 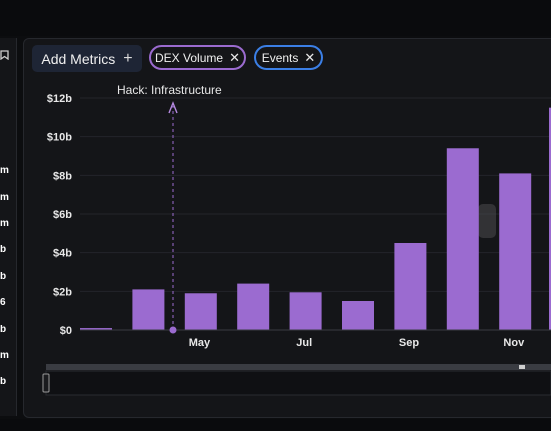 What do you see at coordinates (280, 57) in the screenshot?
I see `chip-label: Events` at bounding box center [280, 57].